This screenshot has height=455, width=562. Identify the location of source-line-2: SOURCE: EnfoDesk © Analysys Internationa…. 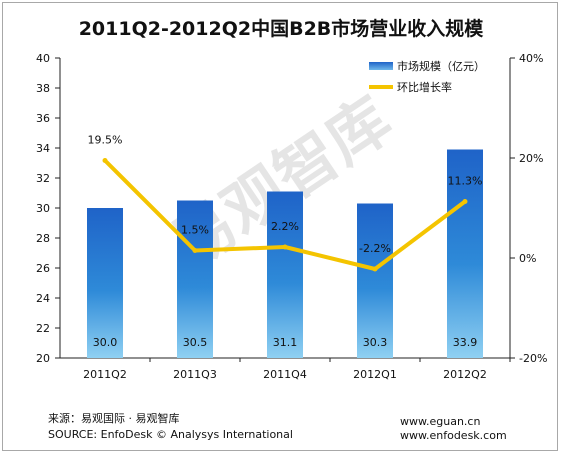
(170, 434).